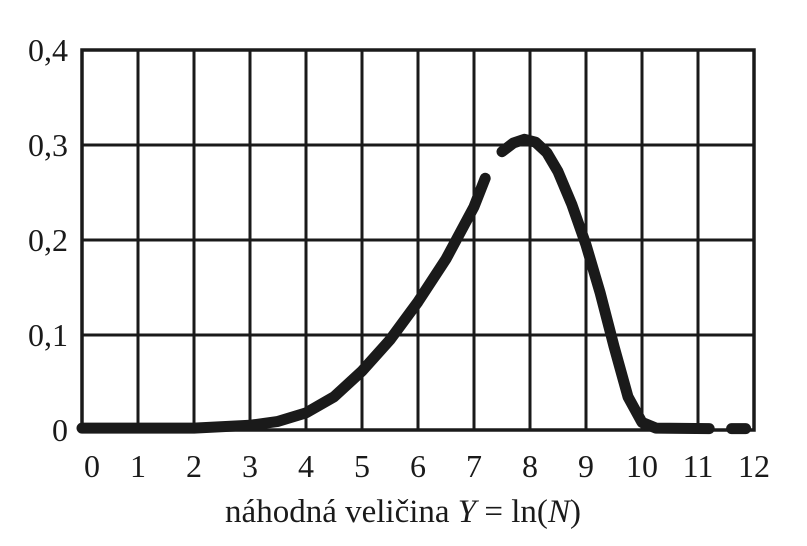 The height and width of the screenshot is (546, 807). What do you see at coordinates (474, 466) in the screenshot?
I see `x-tick-label: 7` at bounding box center [474, 466].